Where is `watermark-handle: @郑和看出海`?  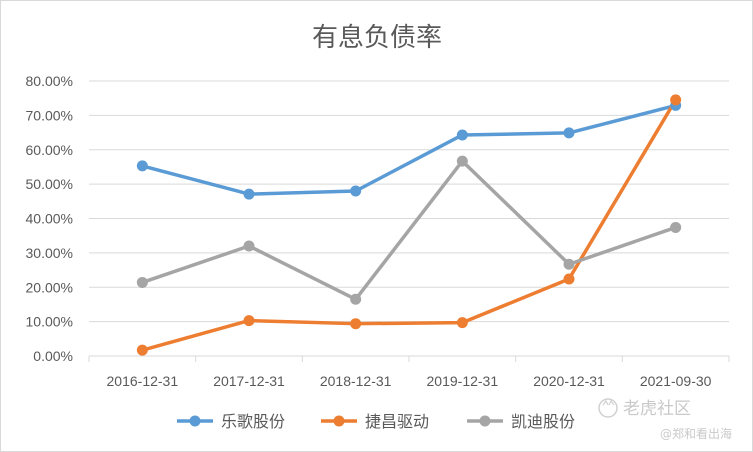 watermark-handle: @郑和看出海 is located at coordinates (696, 433).